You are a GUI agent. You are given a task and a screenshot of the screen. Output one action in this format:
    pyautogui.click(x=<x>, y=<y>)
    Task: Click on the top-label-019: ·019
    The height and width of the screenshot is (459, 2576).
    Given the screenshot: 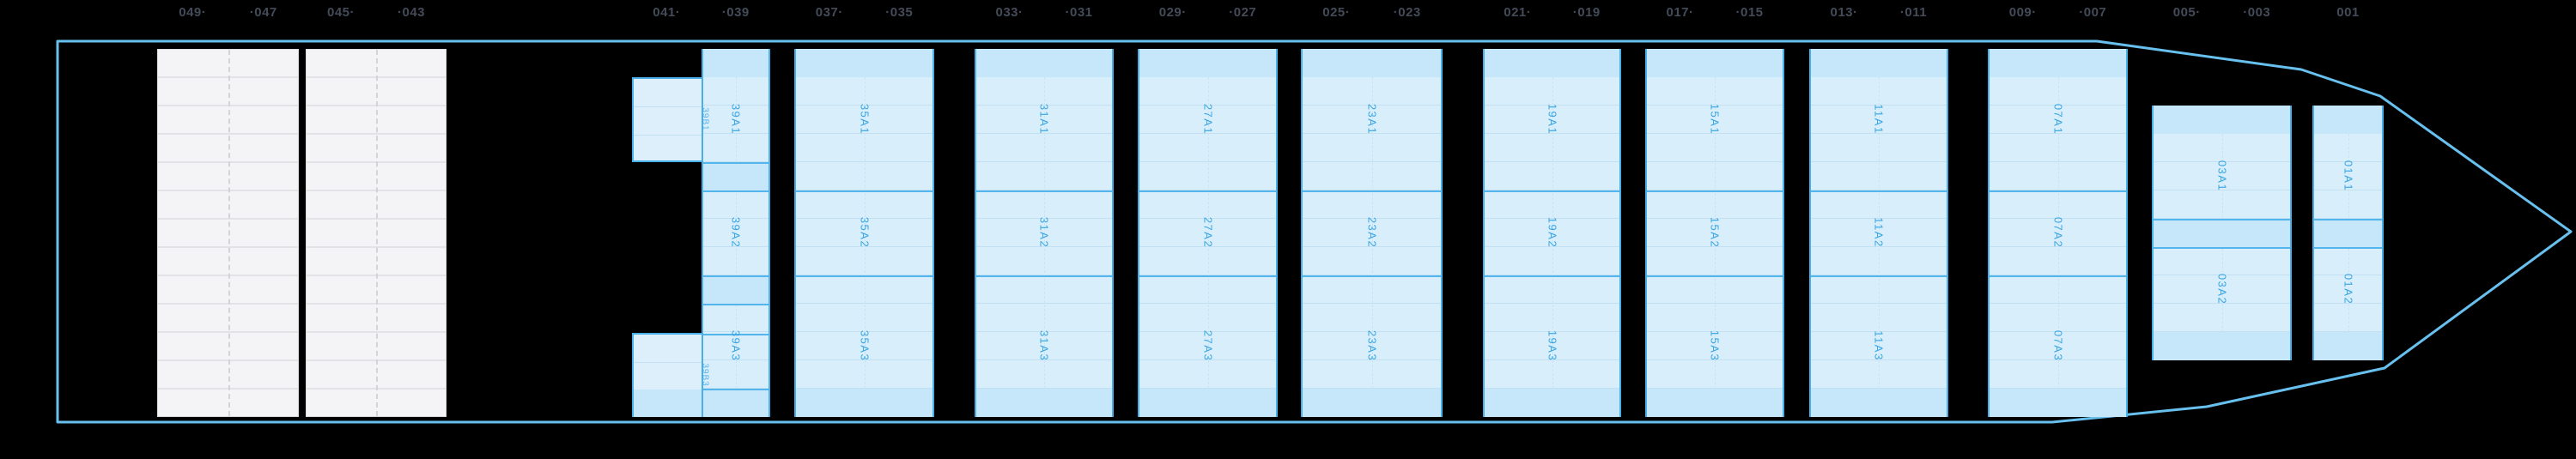 What is the action you would take?
    pyautogui.click(x=1587, y=12)
    